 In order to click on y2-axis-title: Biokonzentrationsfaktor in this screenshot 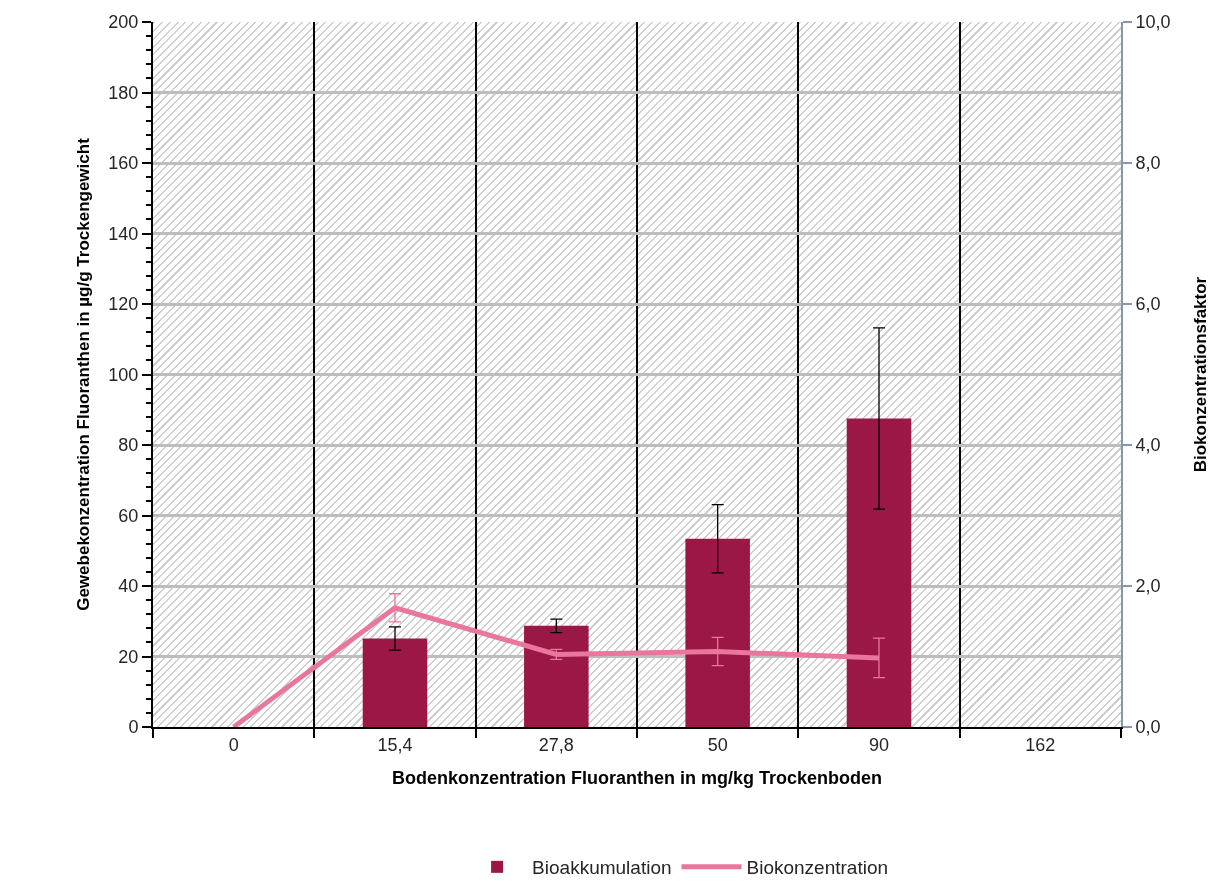, I will do `click(1200, 374)`.